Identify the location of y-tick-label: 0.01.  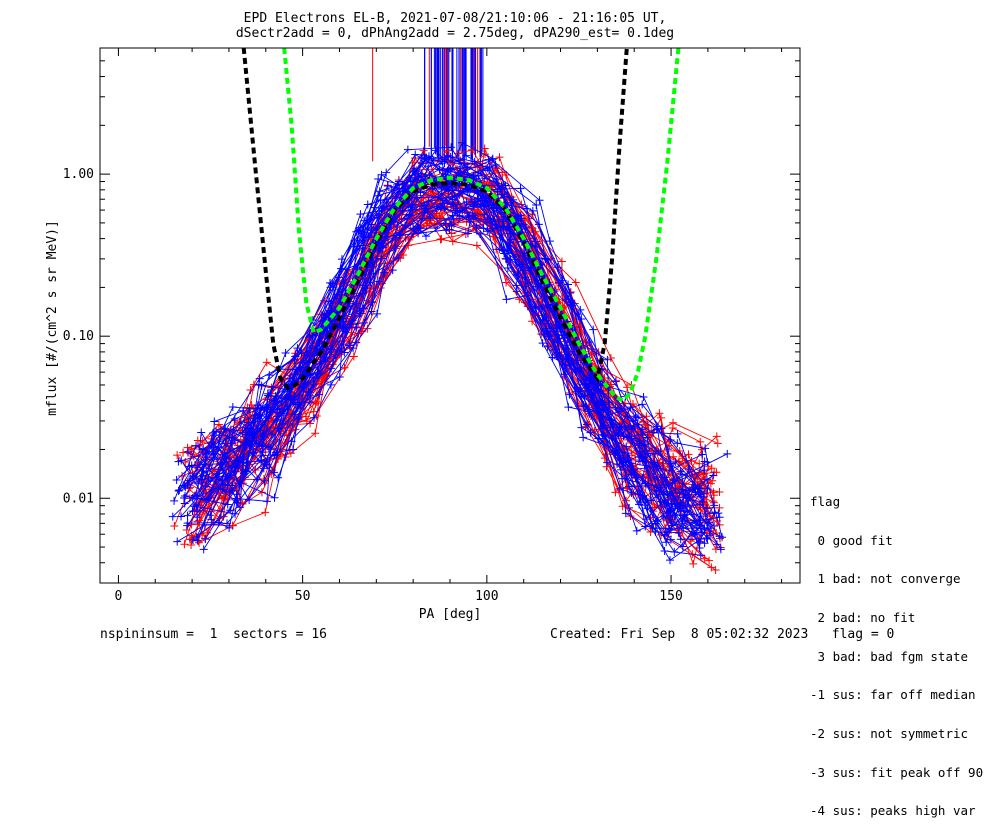
(78, 498).